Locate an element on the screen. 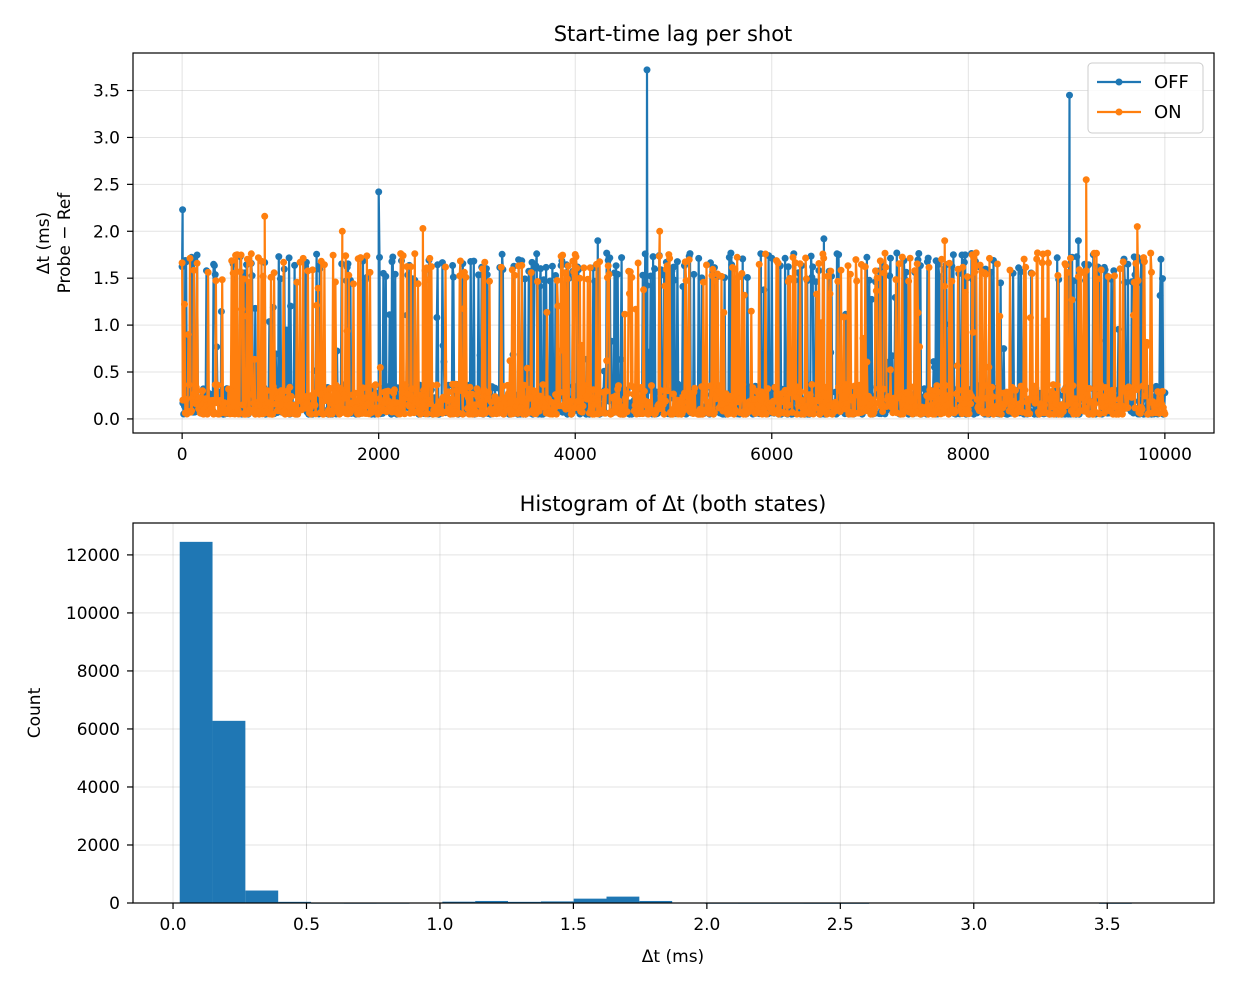 Image resolution: width=1236 pixels, height=991 pixels. bottom-ytick-label-1: 2000 is located at coordinates (98, 846).